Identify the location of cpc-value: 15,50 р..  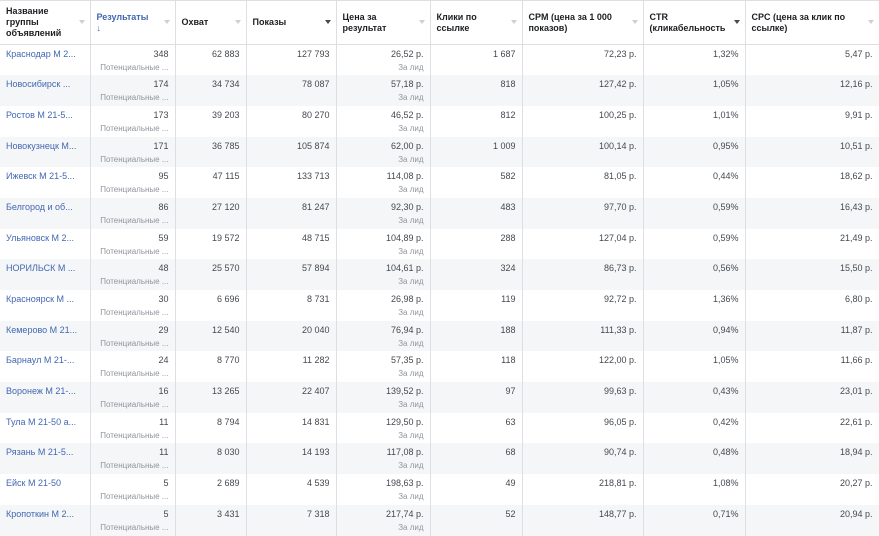
(856, 268).